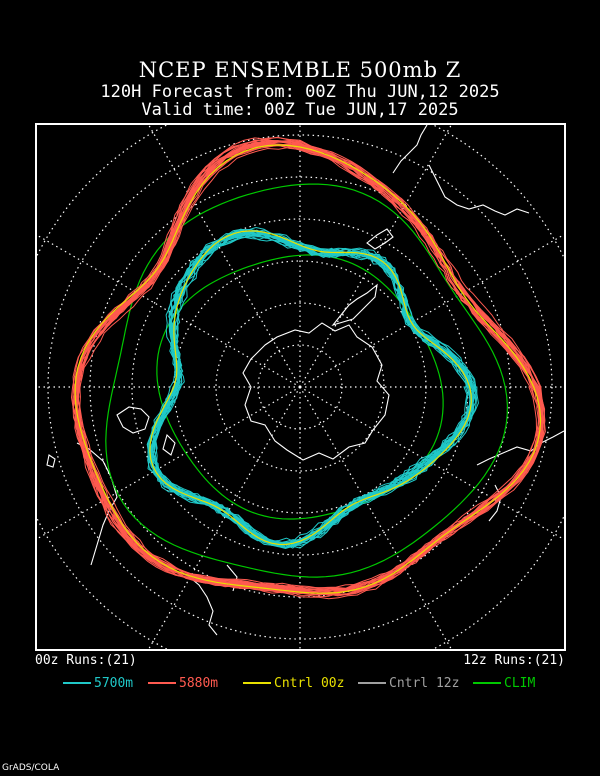 The width and height of the screenshot is (600, 776). I want to click on runs-00z-count: 00z Runs:(21), so click(86, 660).